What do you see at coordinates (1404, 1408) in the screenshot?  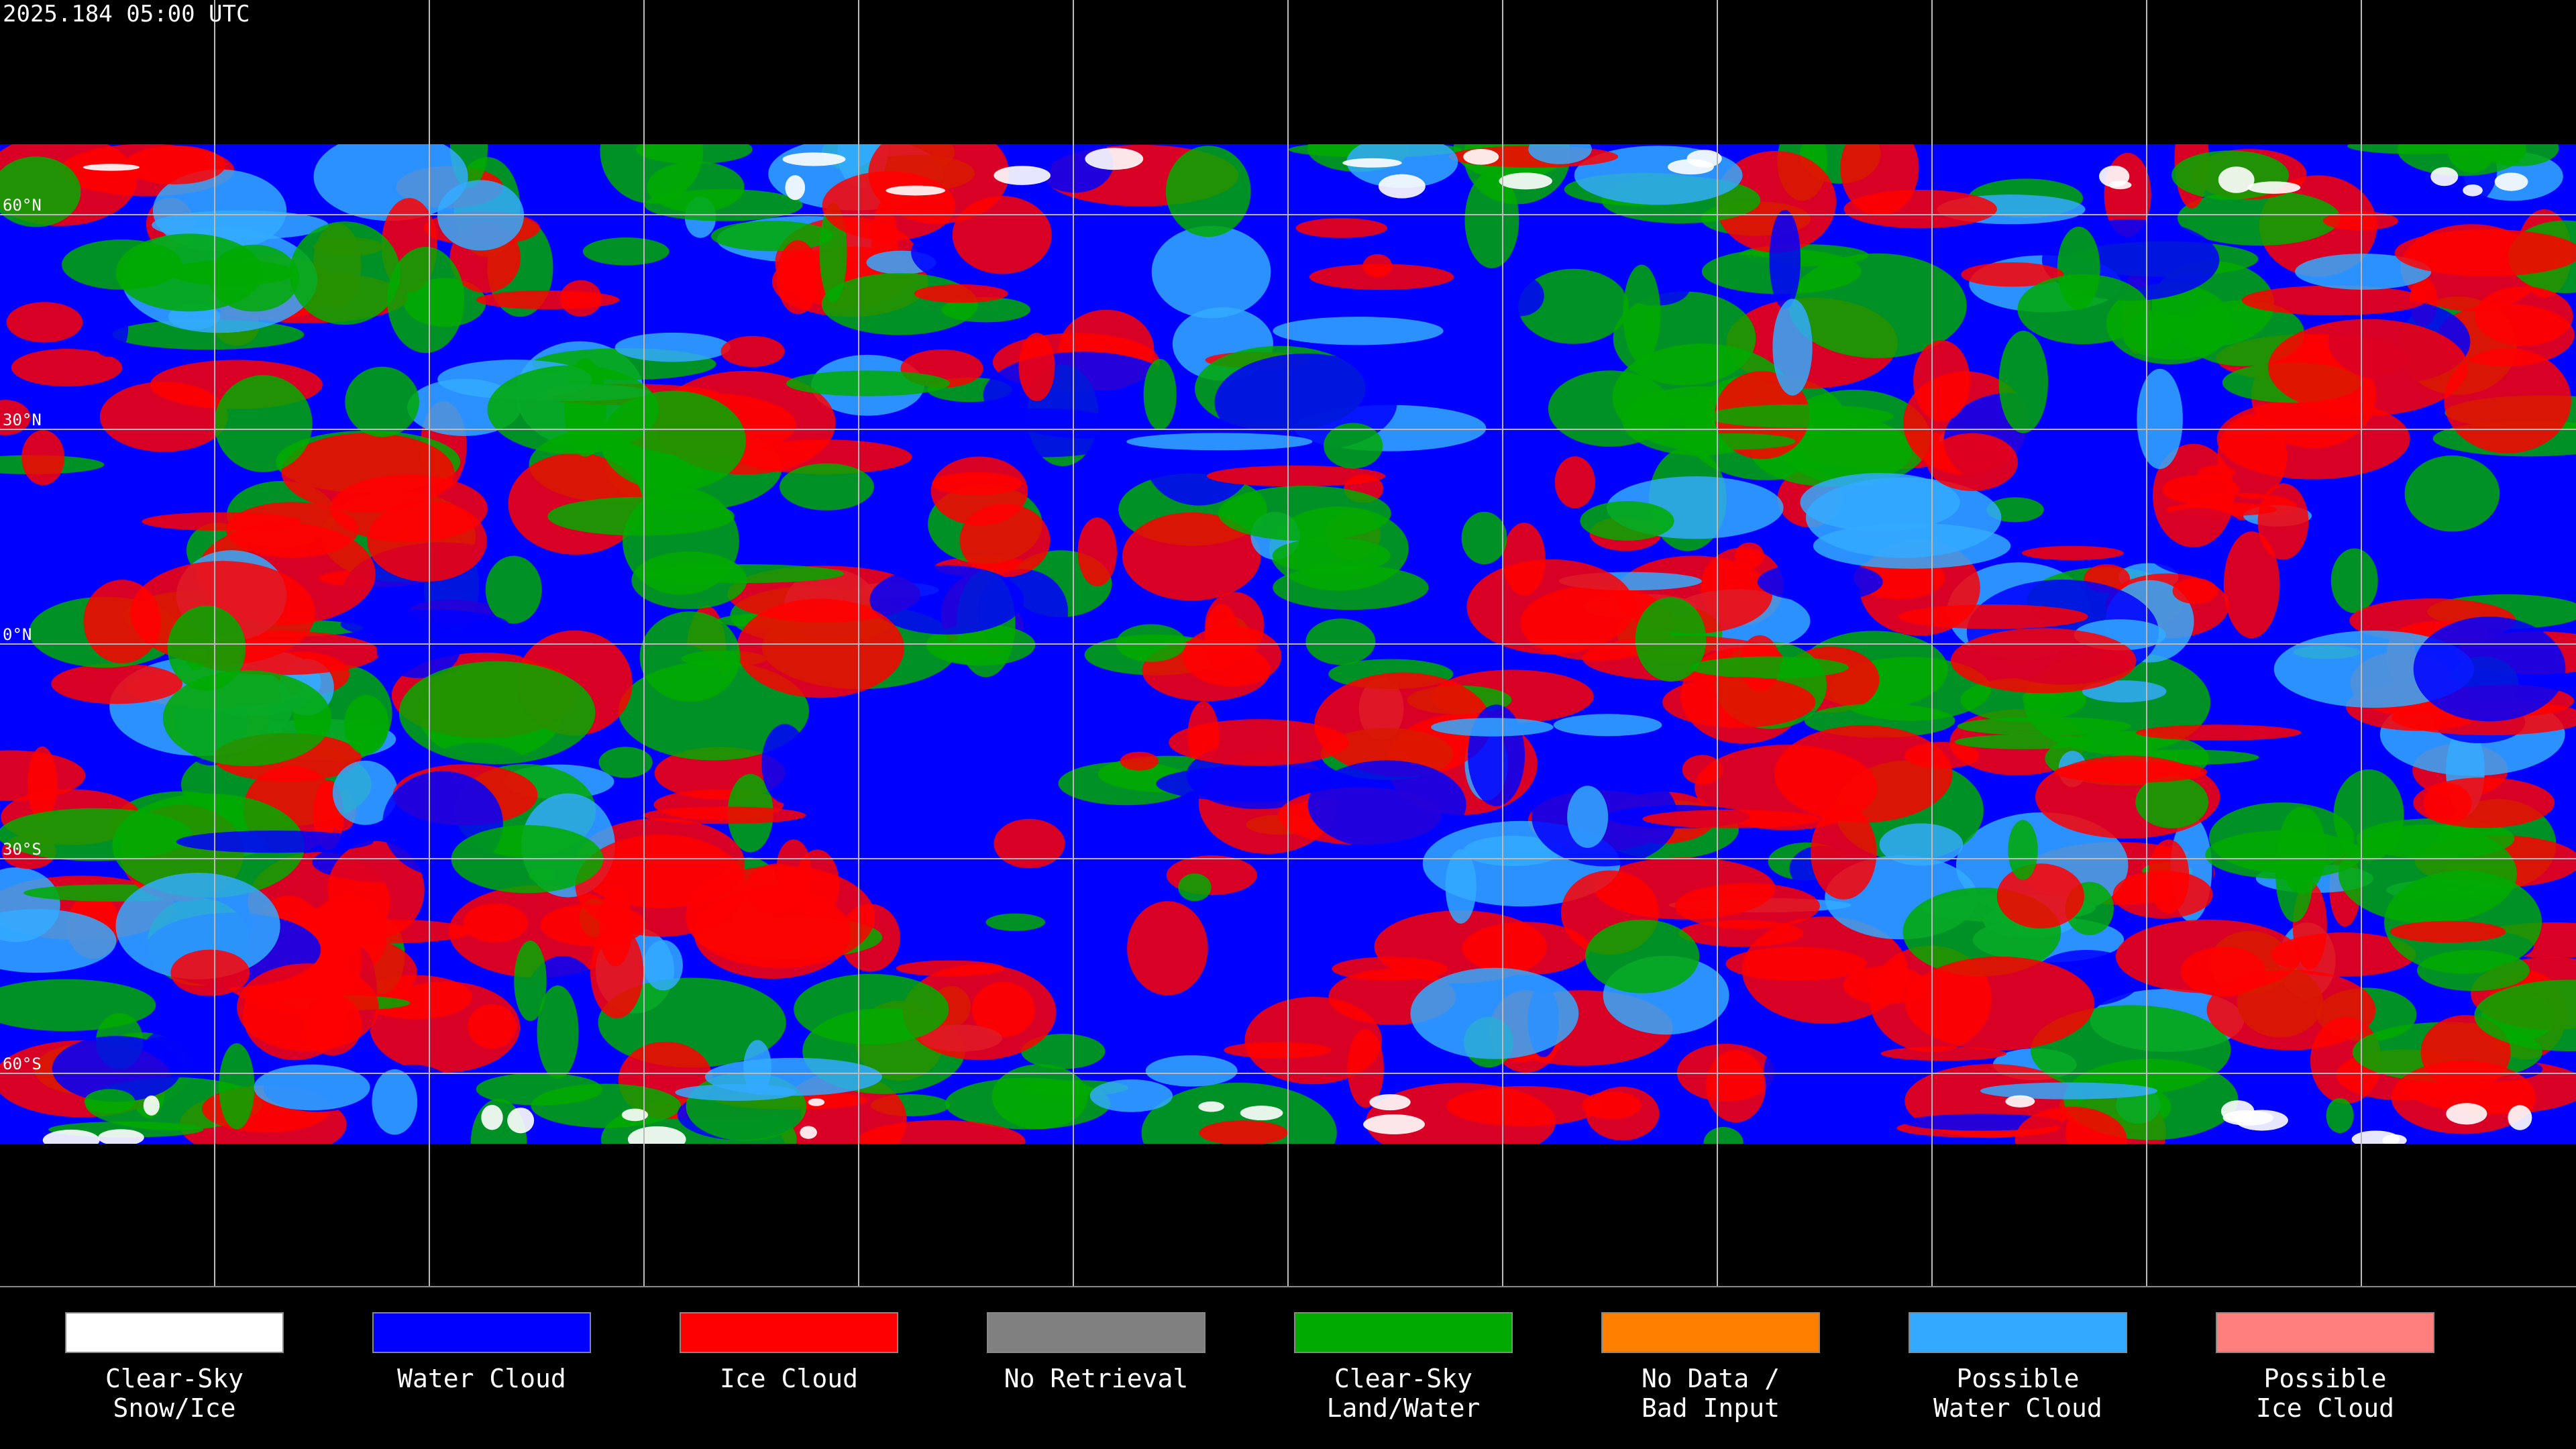 I see `legend-label: Land/Water` at bounding box center [1404, 1408].